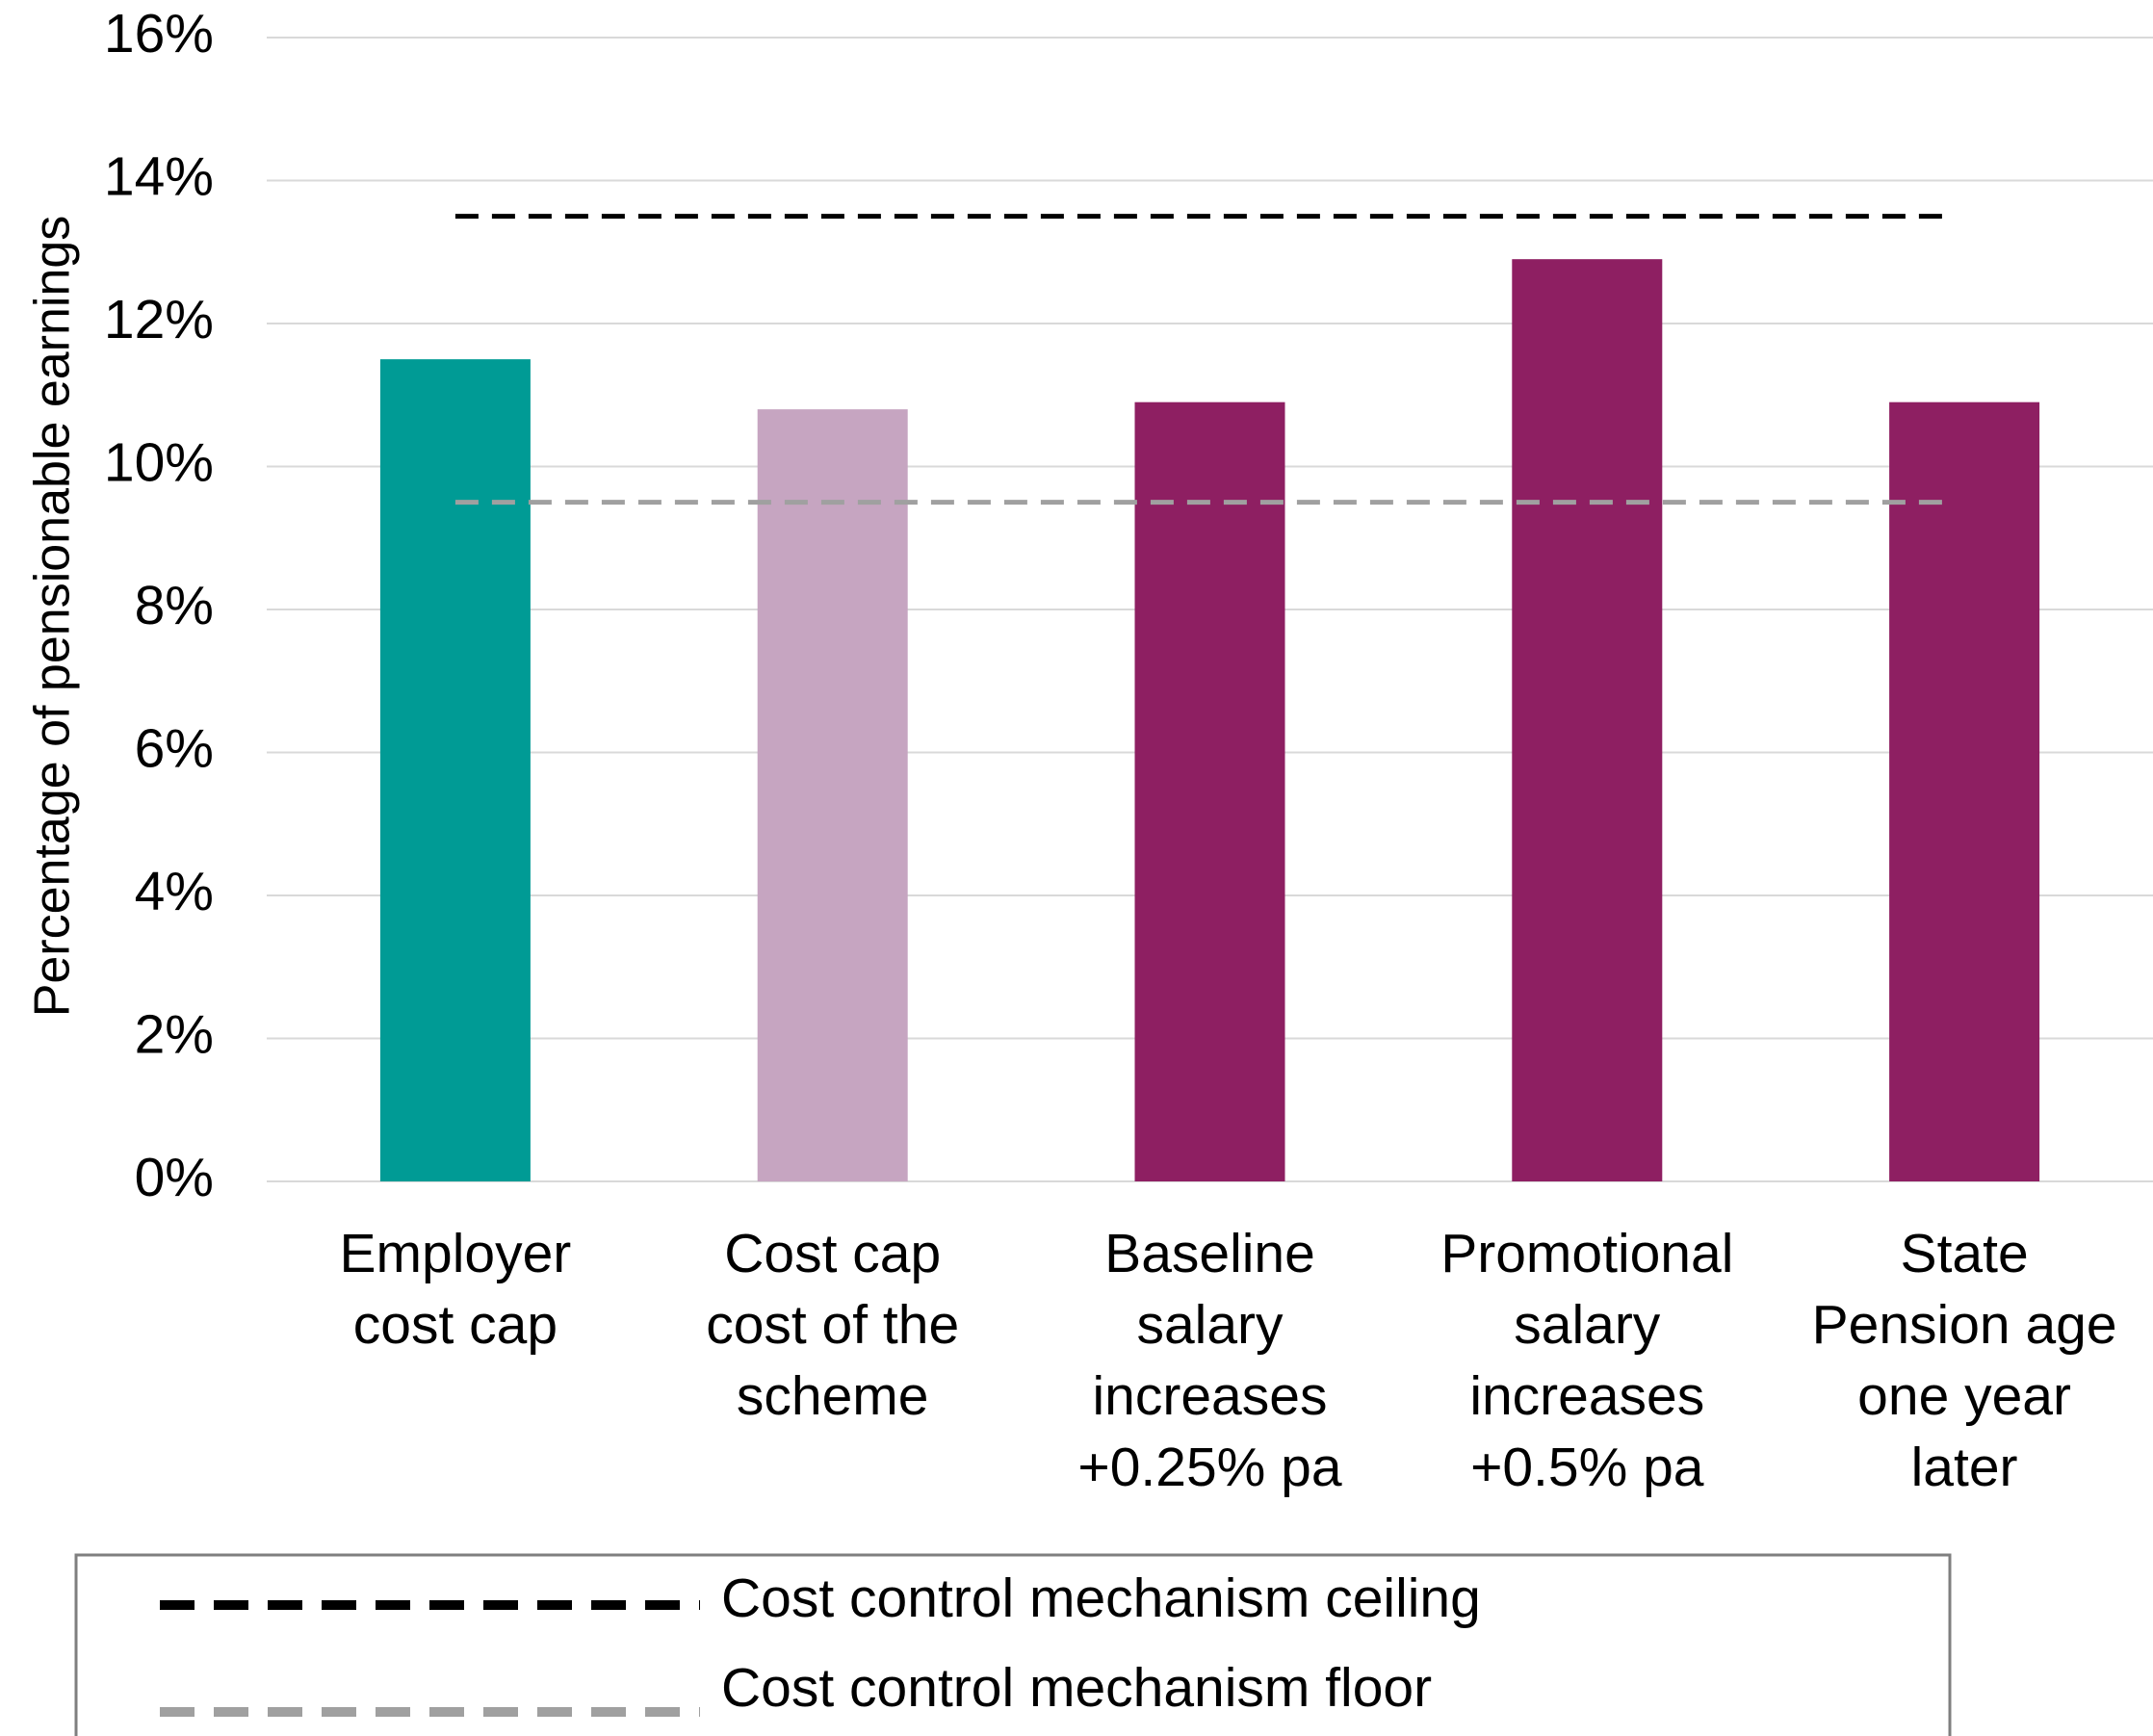 The width and height of the screenshot is (2153, 1736). Describe the element at coordinates (1964, 1360) in the screenshot. I see `x-tick-label: State Pension age one year later` at that location.